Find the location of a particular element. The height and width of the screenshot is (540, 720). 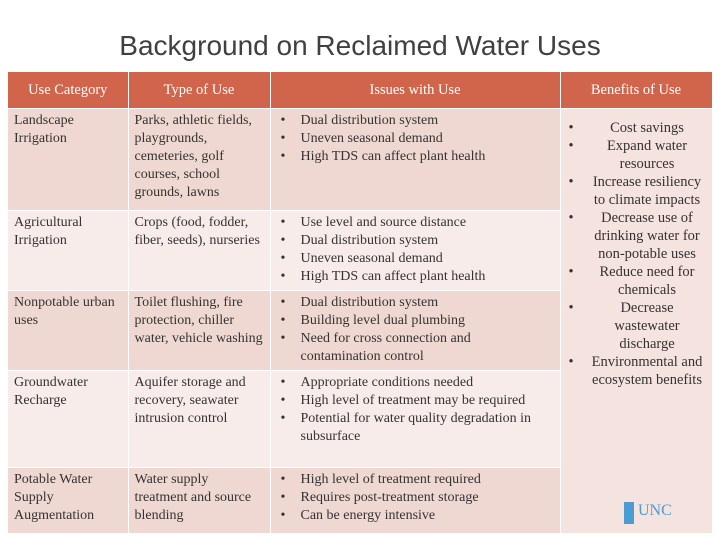

benefit-item: Decrease wastewater discharge is located at coordinates (636, 326).